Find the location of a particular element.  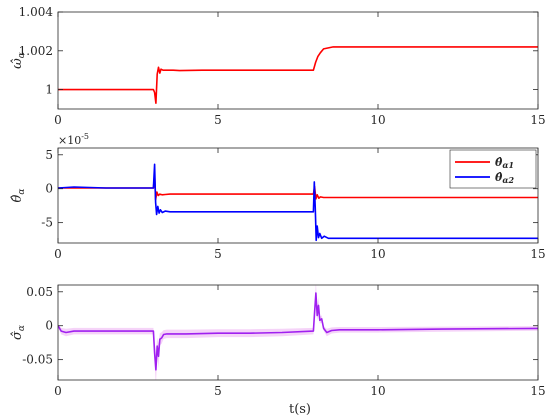

y-axis-label: ω̂α is located at coordinates (18, 60).